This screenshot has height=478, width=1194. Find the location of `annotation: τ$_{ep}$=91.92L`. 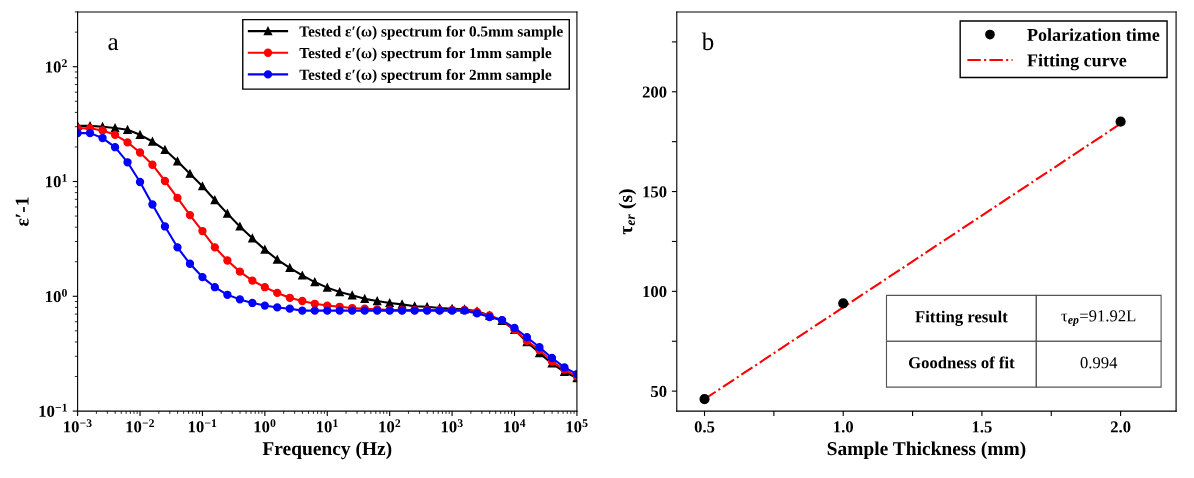

annotation: τ$_{ep}$=91.92L is located at coordinates (1098, 318).